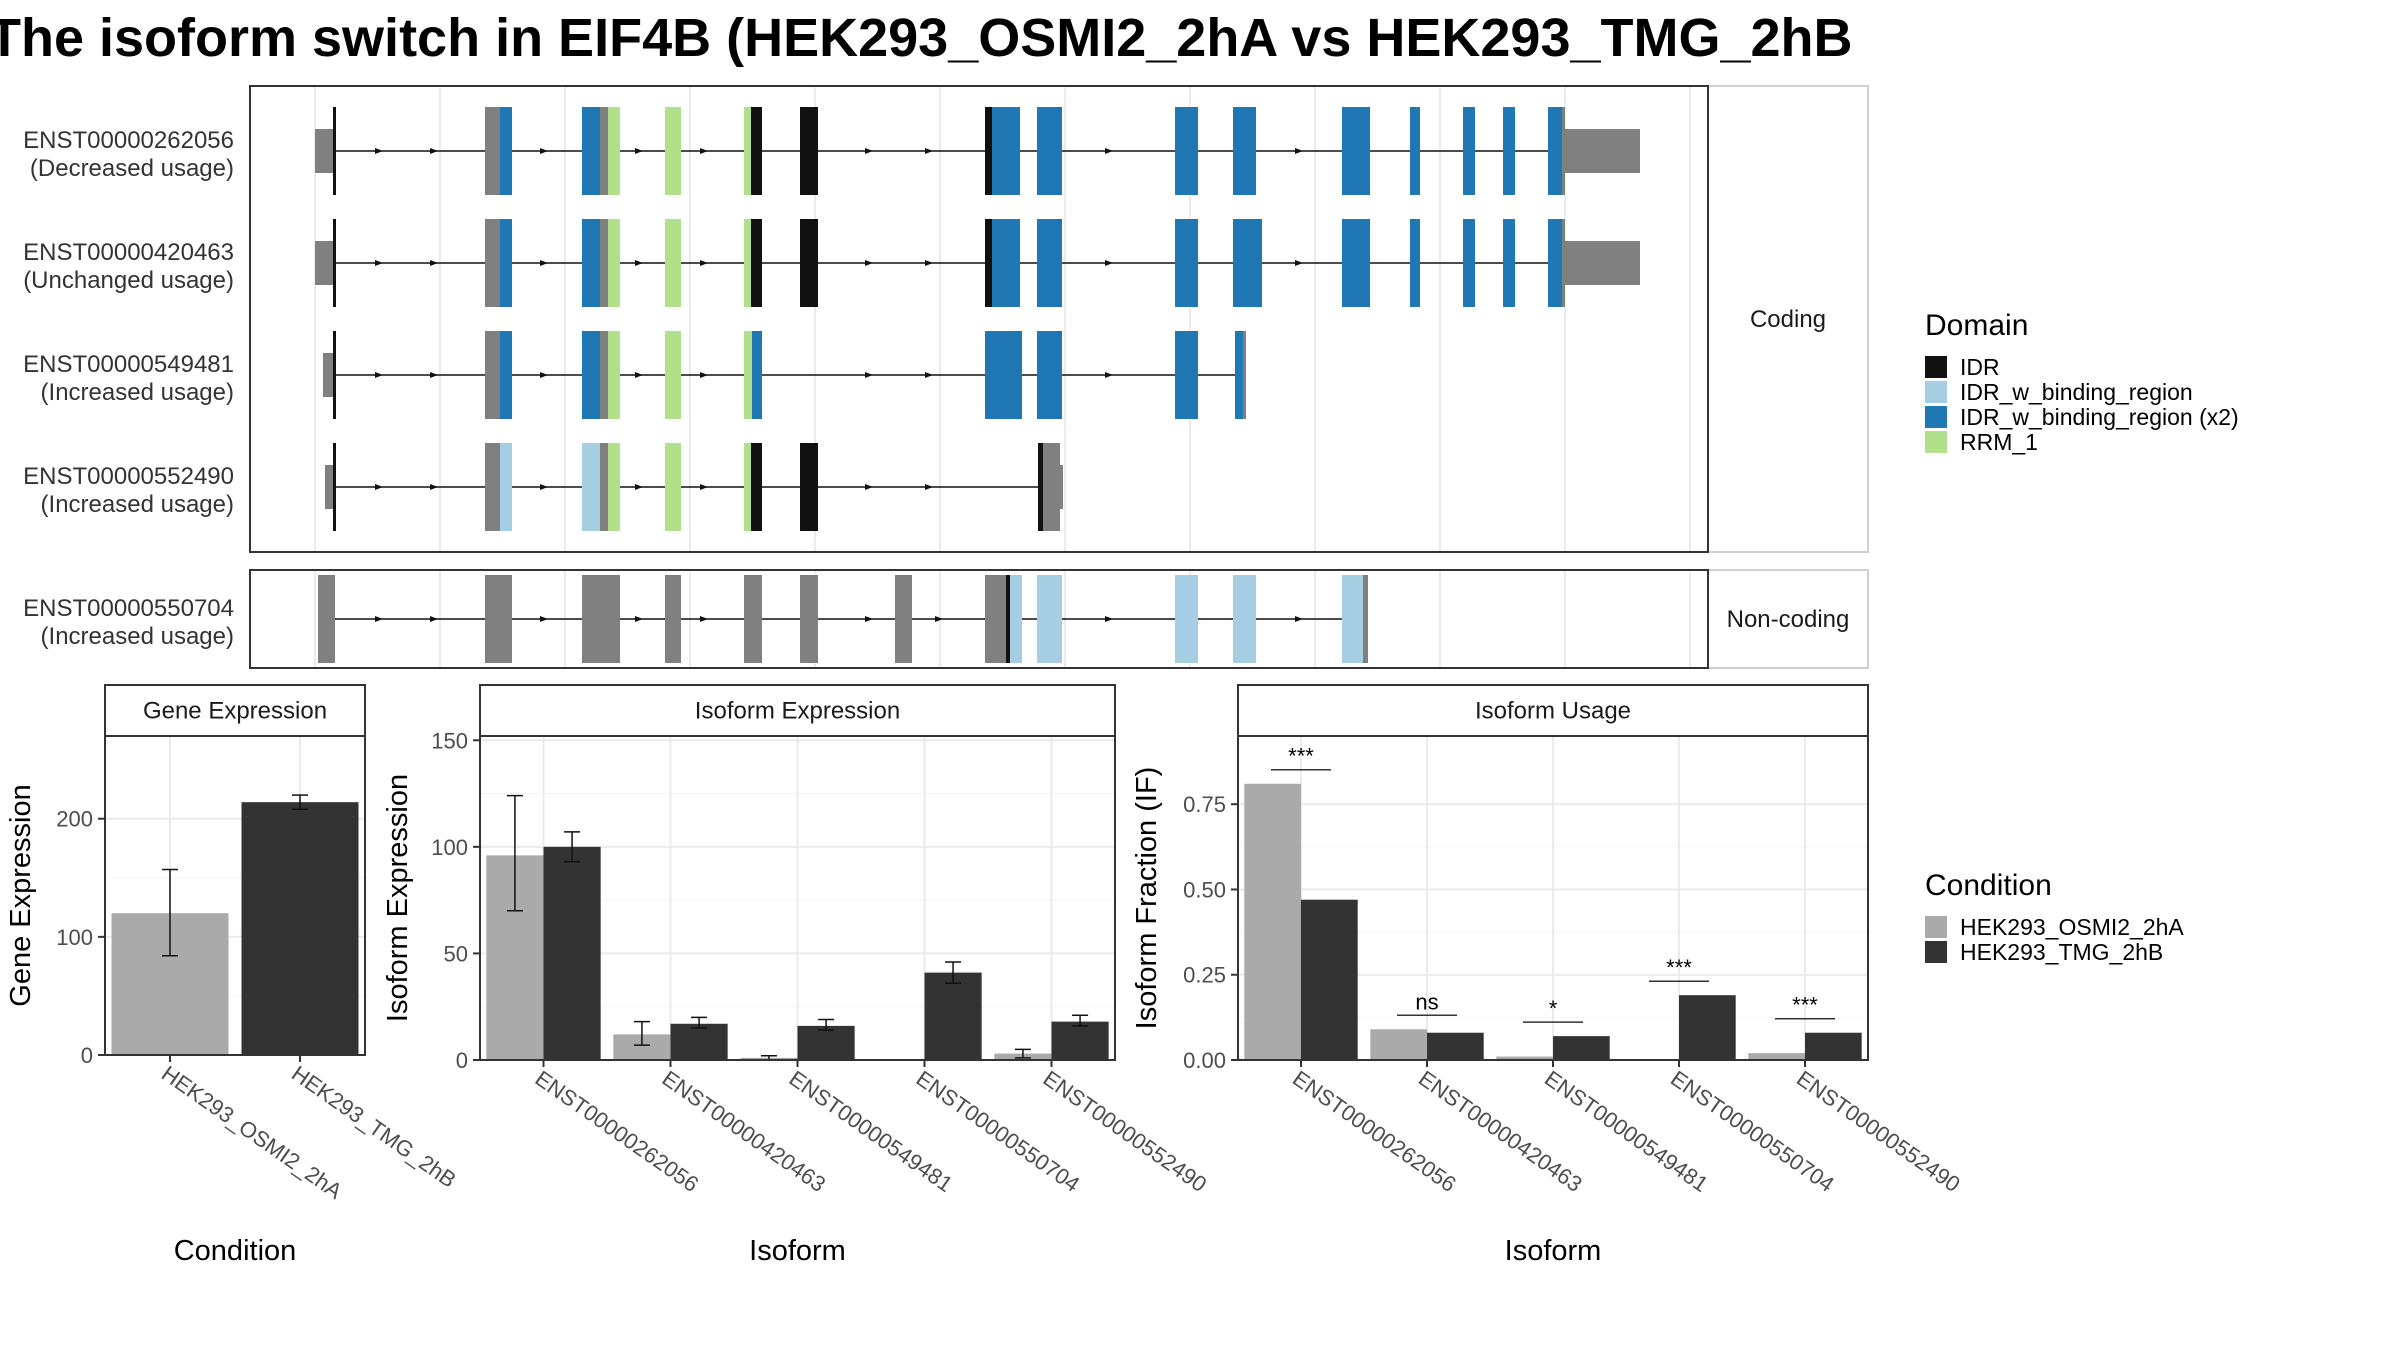 This screenshot has width=2400, height=1350. What do you see at coordinates (74, 819) in the screenshot?
I see `y-tick-label: 200` at bounding box center [74, 819].